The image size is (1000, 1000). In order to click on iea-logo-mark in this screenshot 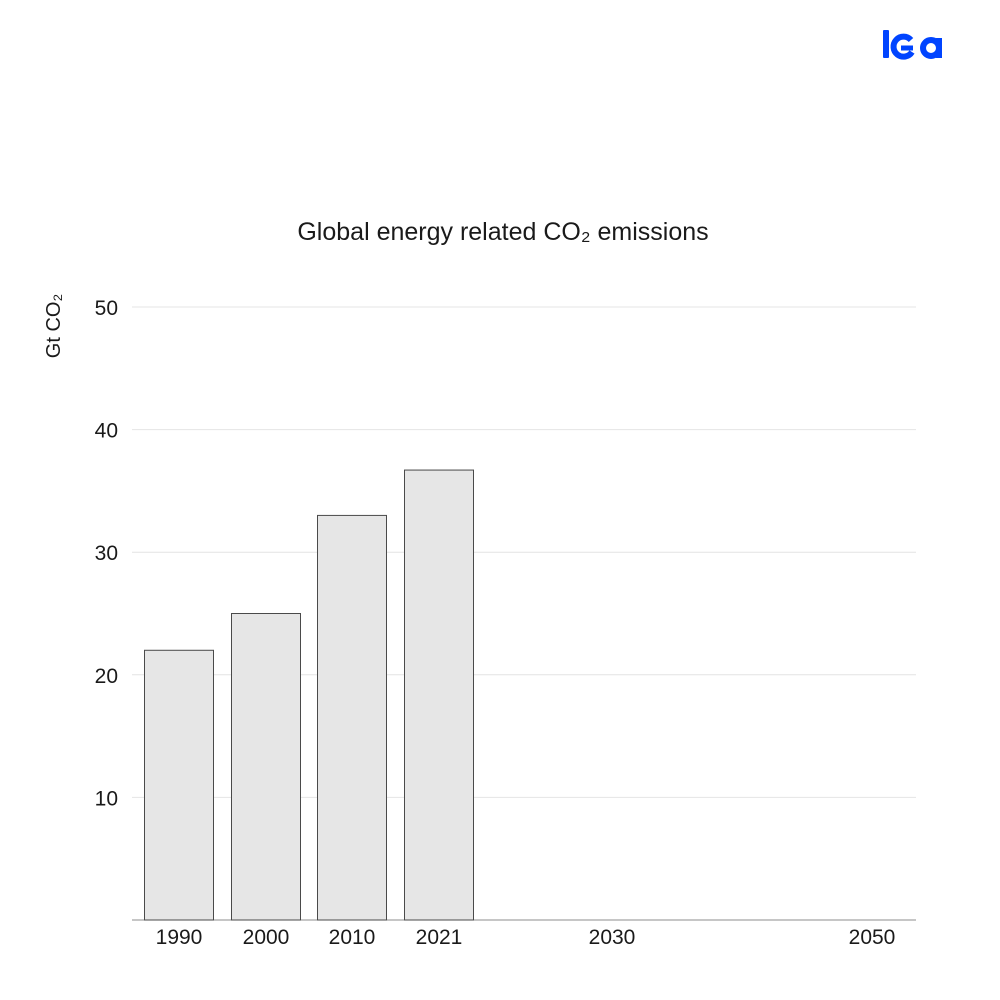, I will do `click(912, 45)`.